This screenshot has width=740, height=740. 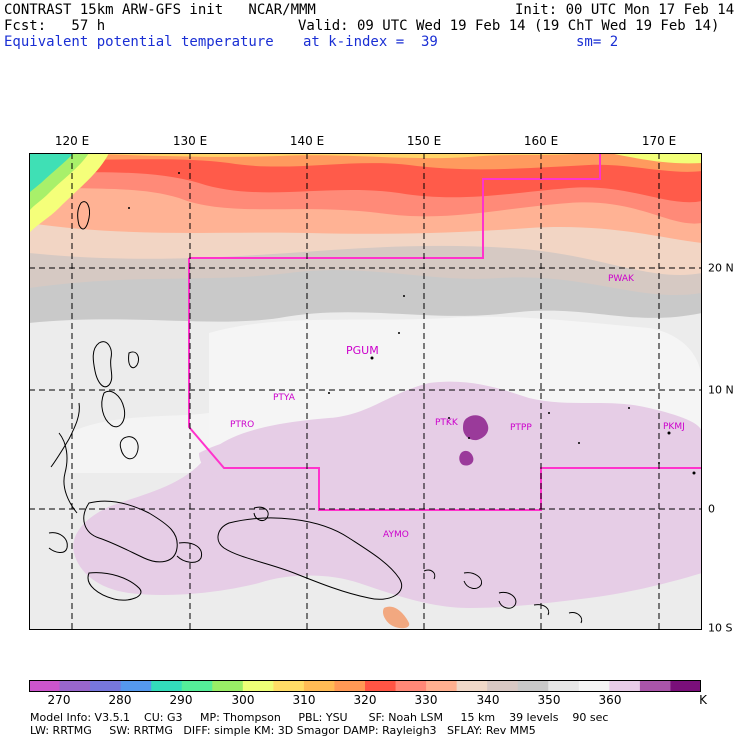 I want to click on model-title: CONTRAST 15km ARW-GFS init NCAR/MMM, so click(x=160, y=10).